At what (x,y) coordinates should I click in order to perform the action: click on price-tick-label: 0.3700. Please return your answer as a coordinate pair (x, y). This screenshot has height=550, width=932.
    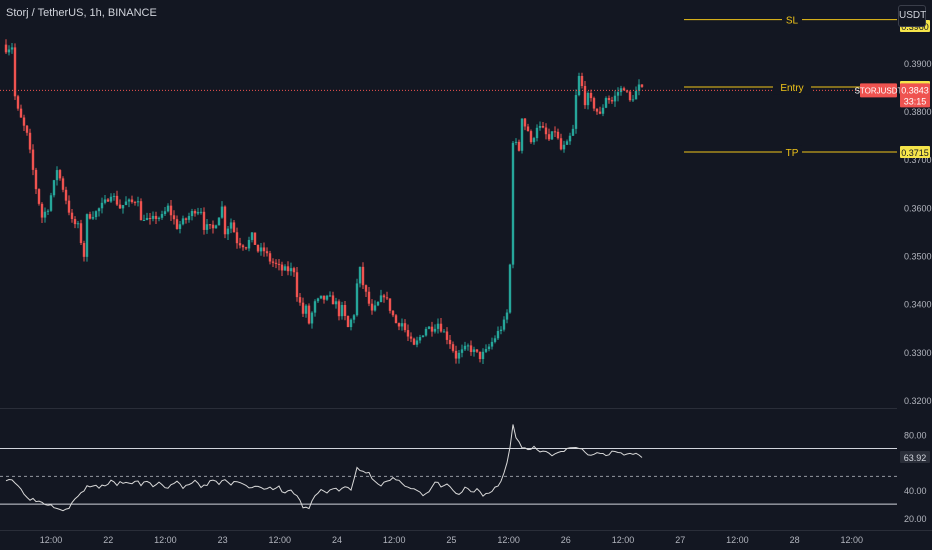
    Looking at the image, I should click on (918, 160).